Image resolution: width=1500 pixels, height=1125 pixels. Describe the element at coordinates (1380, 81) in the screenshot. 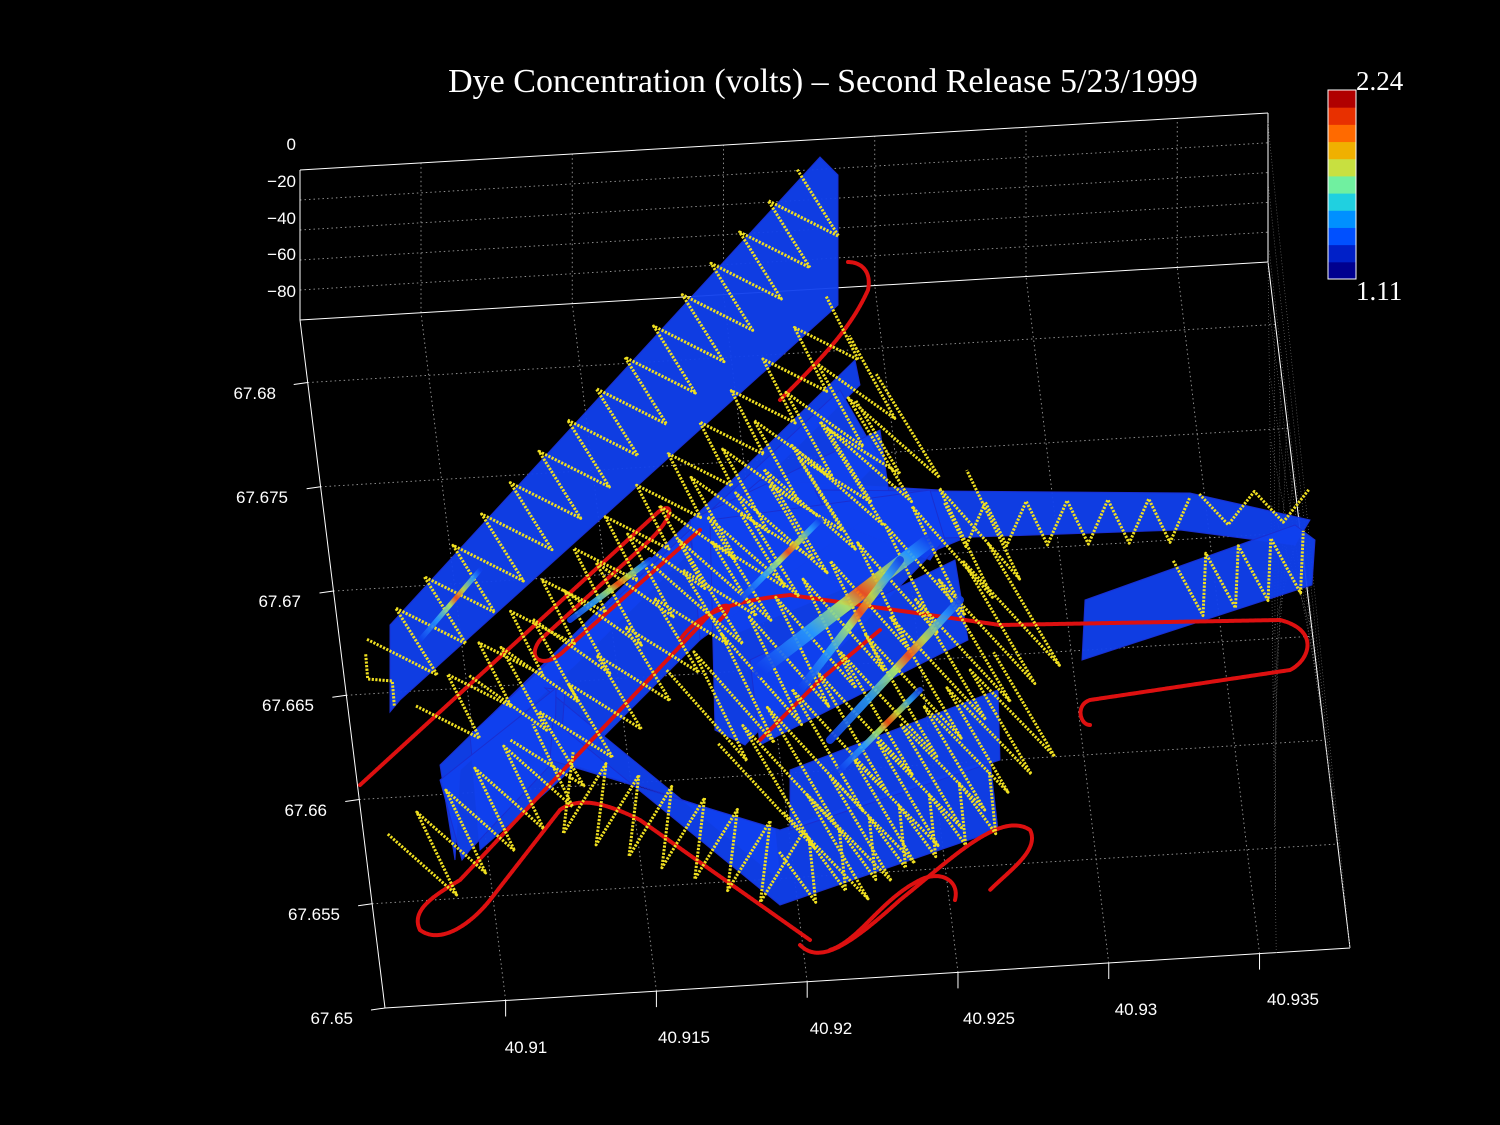

I see `colorbar-max-label: 2.24` at that location.